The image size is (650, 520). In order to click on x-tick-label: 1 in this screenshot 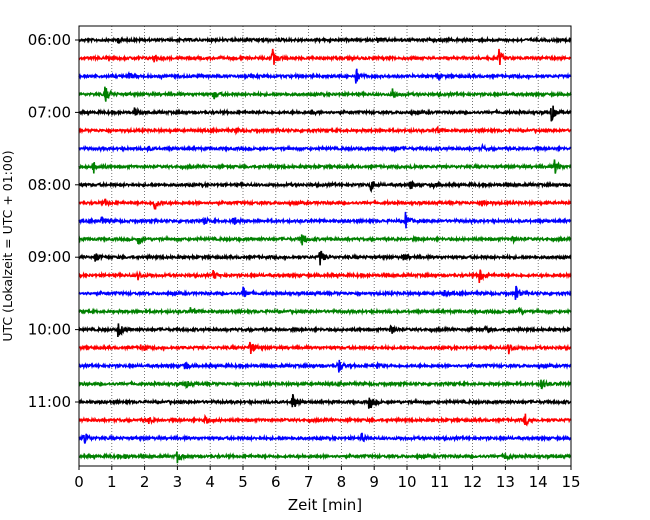, I will do `click(112, 482)`.